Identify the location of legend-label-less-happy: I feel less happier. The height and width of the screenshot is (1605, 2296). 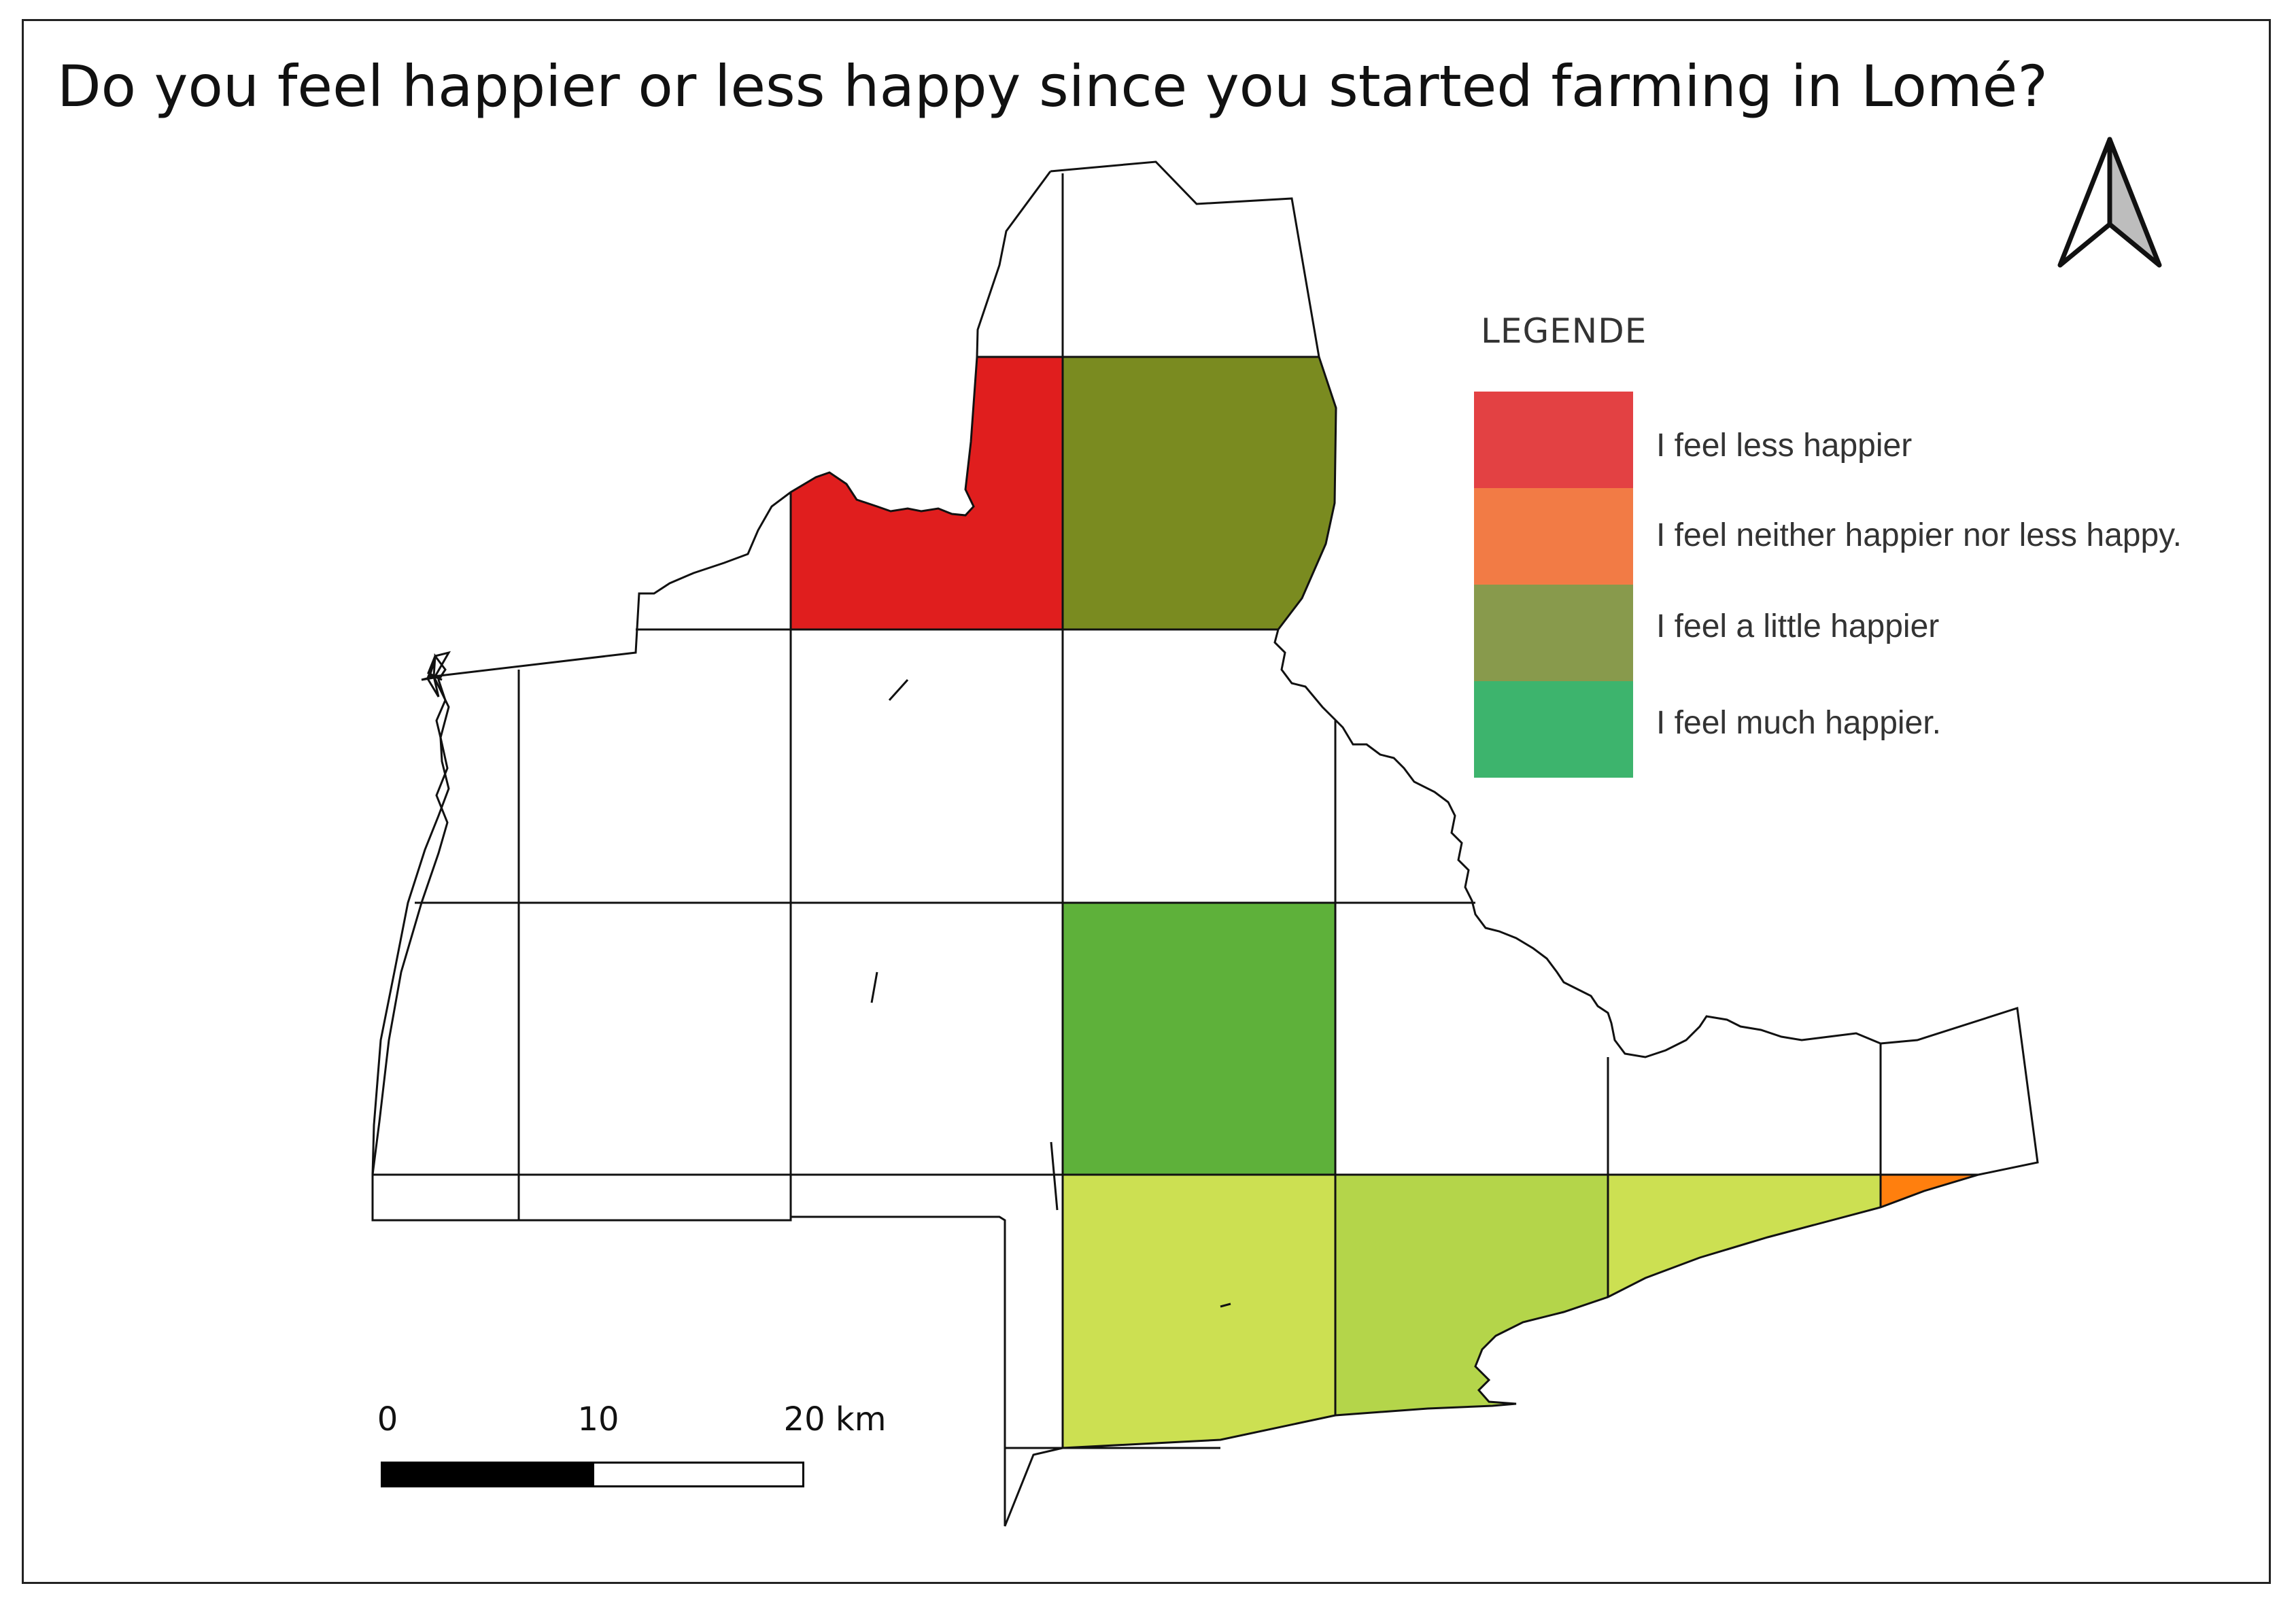
(1785, 446).